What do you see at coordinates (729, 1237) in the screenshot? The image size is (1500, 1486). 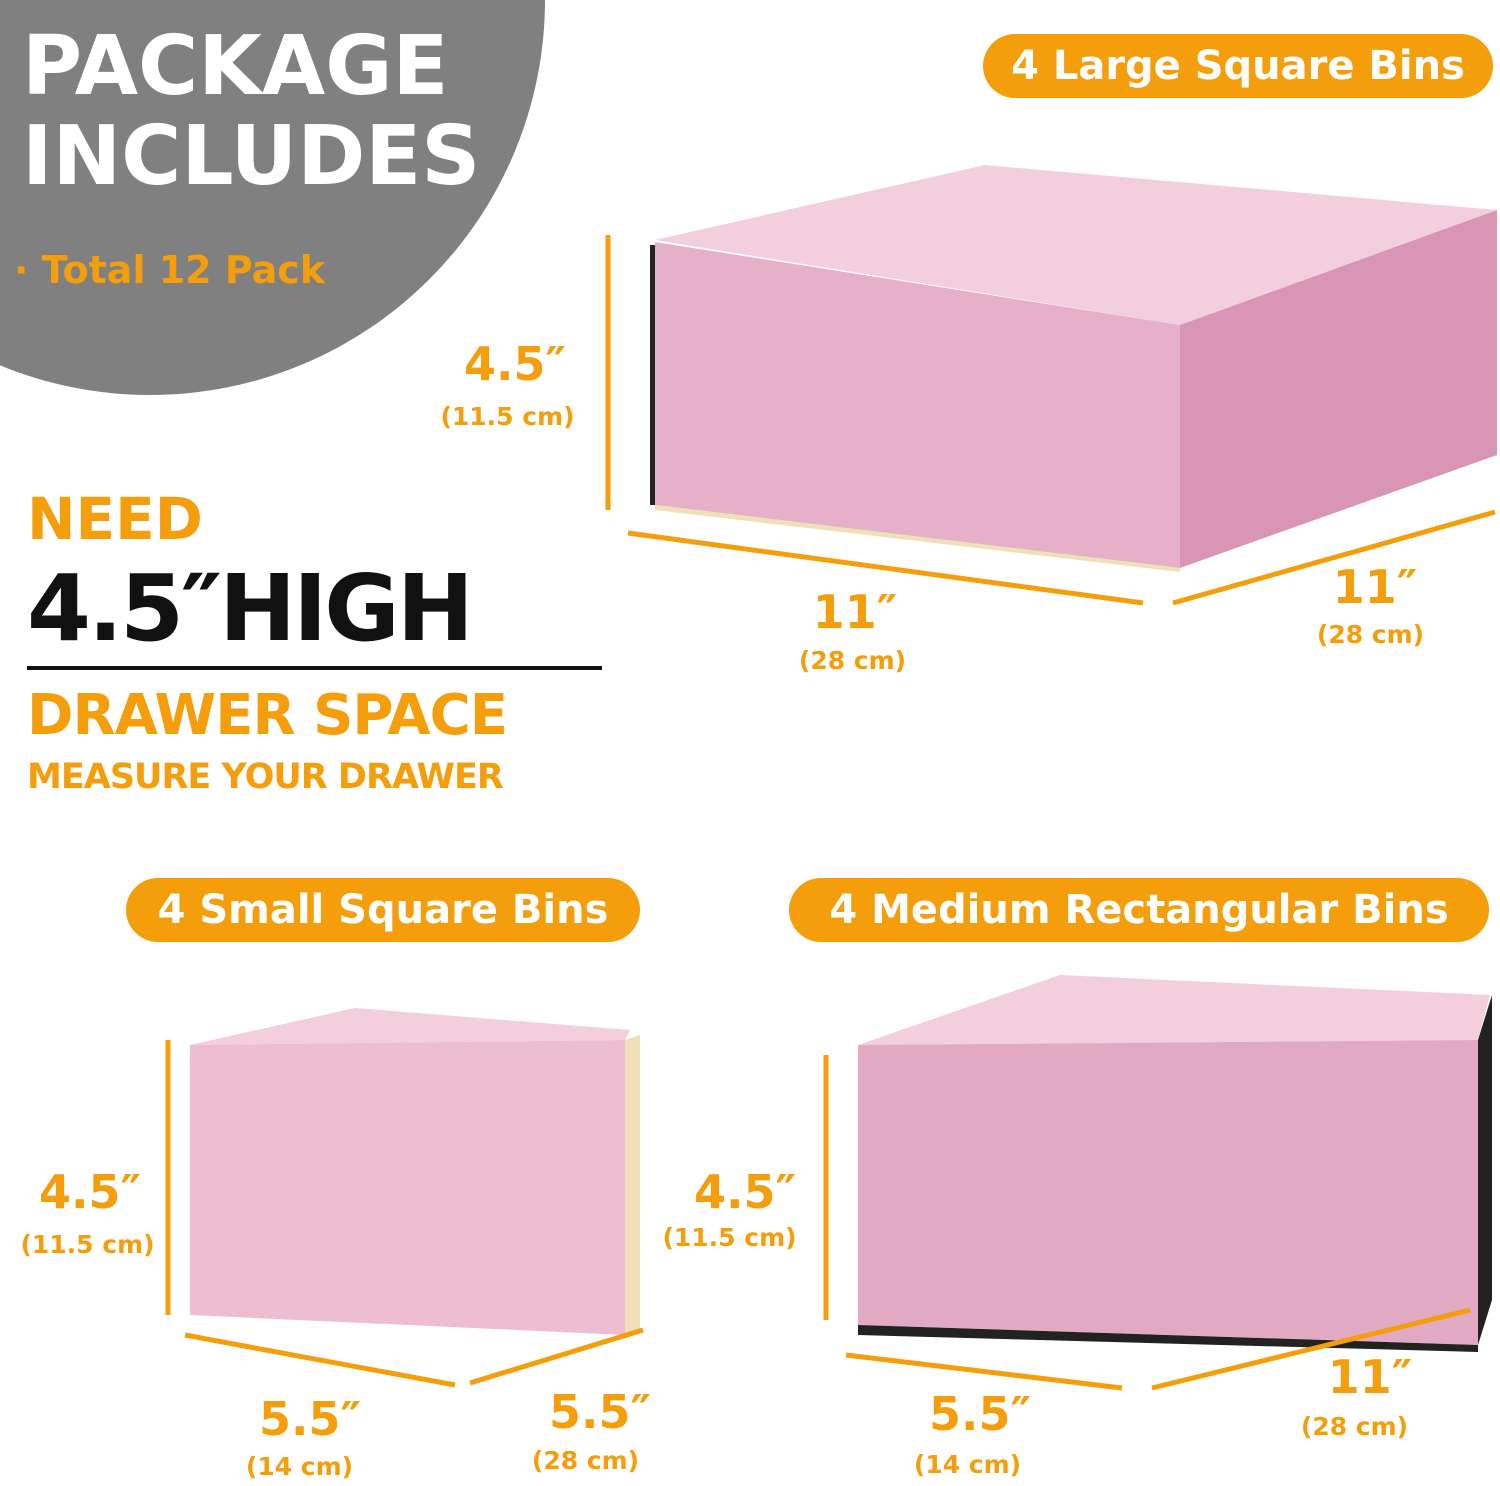 I see `medium-height-cm: (11.5 cm)` at bounding box center [729, 1237].